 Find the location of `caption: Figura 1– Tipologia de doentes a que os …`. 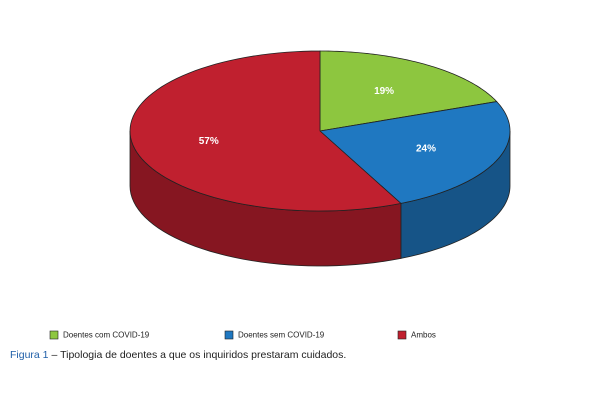

caption: Figura 1– Tipologia de doentes a que os … is located at coordinates (178, 355).